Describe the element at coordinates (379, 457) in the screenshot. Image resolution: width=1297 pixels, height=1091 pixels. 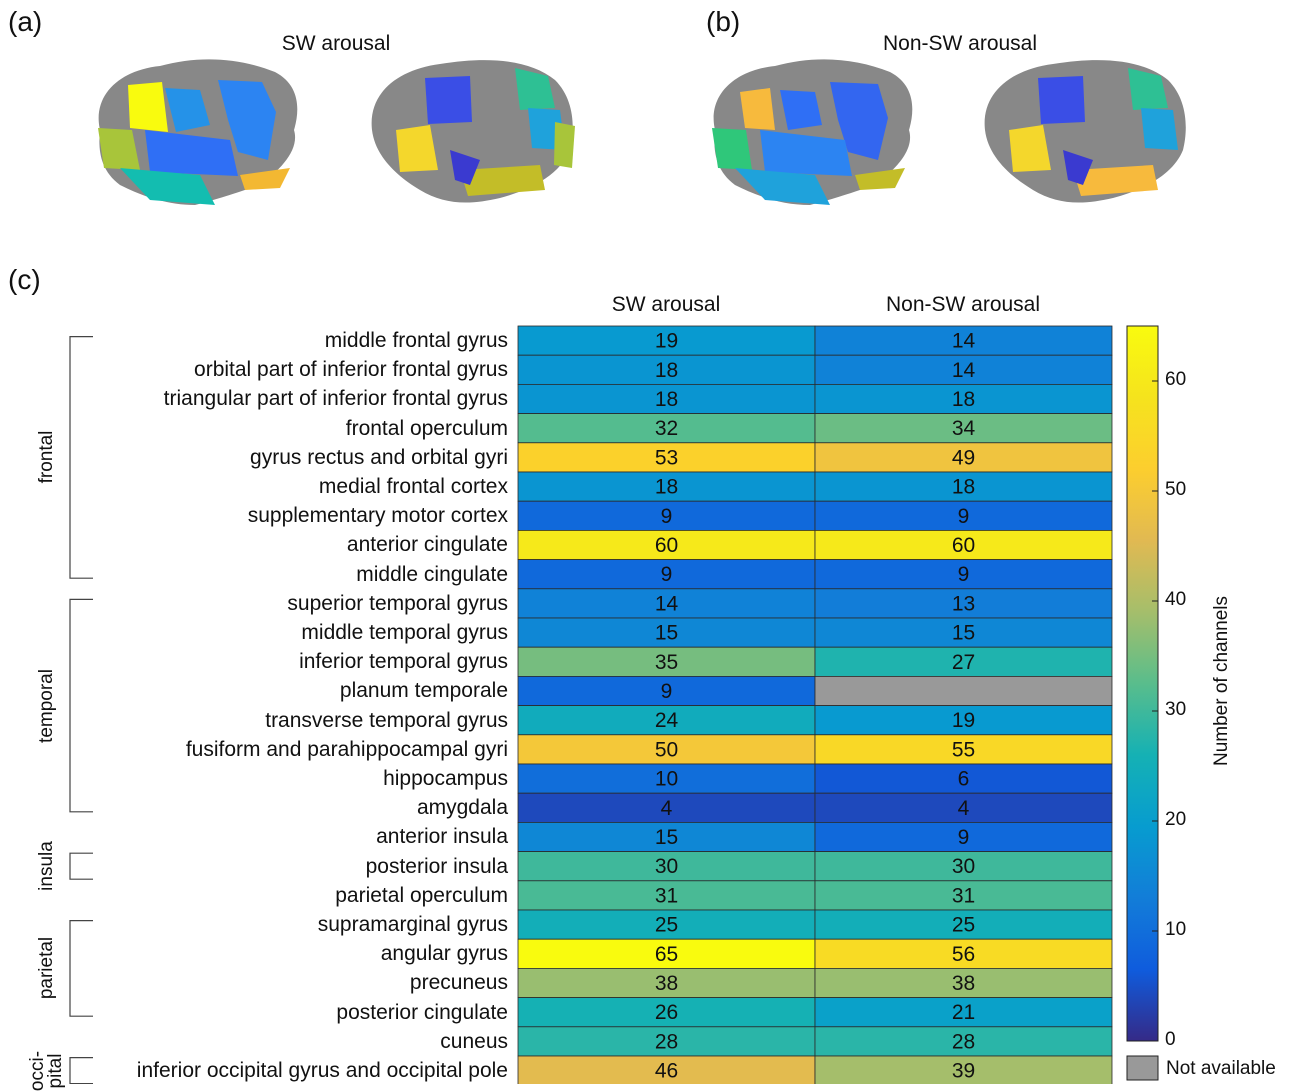
I see `row-label: gyrus rectus and orbital gyri` at that location.